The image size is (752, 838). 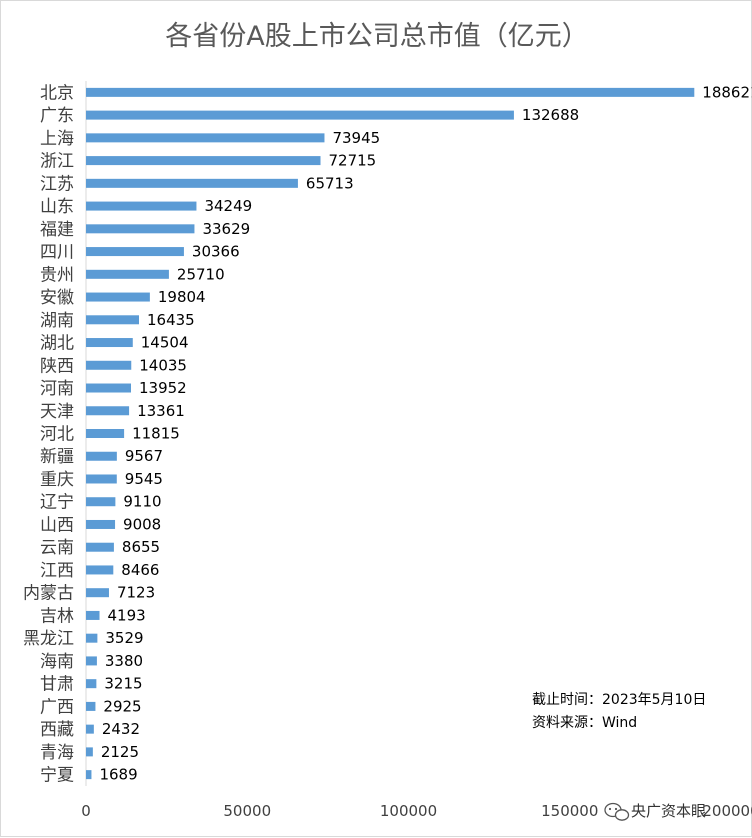 I want to click on category-label: 云南, so click(x=57, y=548).